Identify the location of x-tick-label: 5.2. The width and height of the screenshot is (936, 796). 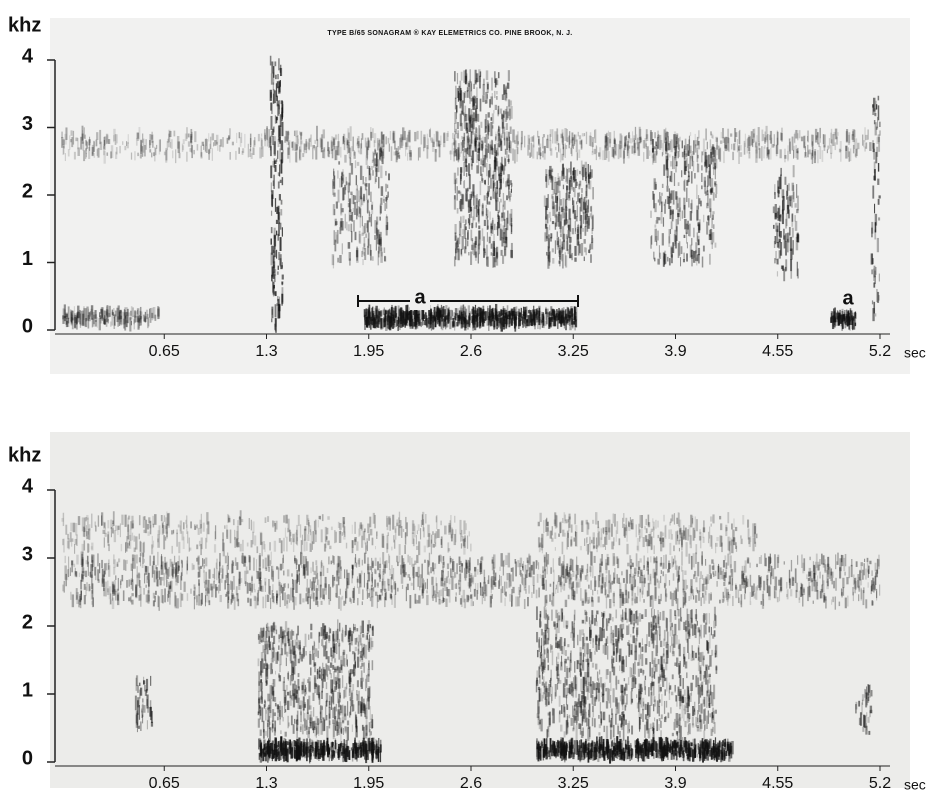
(880, 351).